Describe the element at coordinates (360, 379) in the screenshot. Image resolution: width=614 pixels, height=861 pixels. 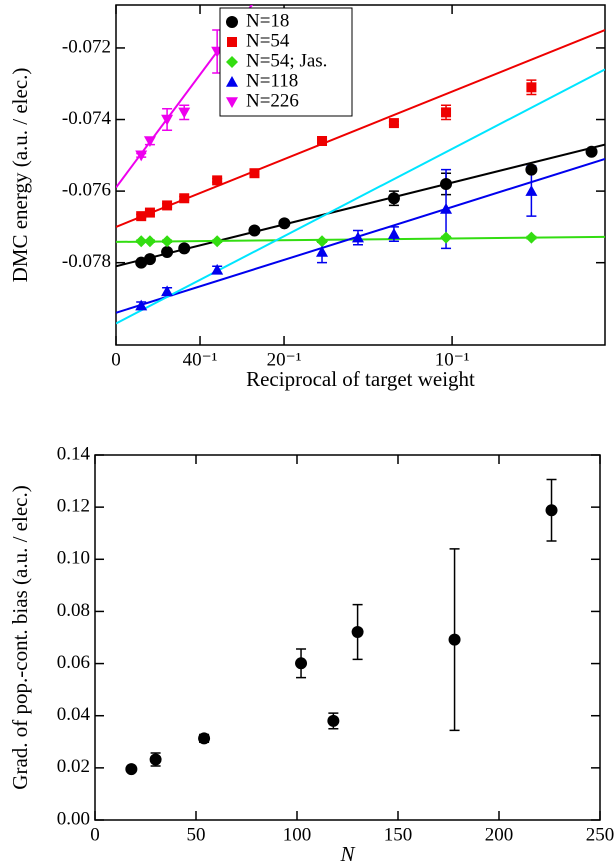
I see `x-axis-label: Reciprocal of target weight` at that location.